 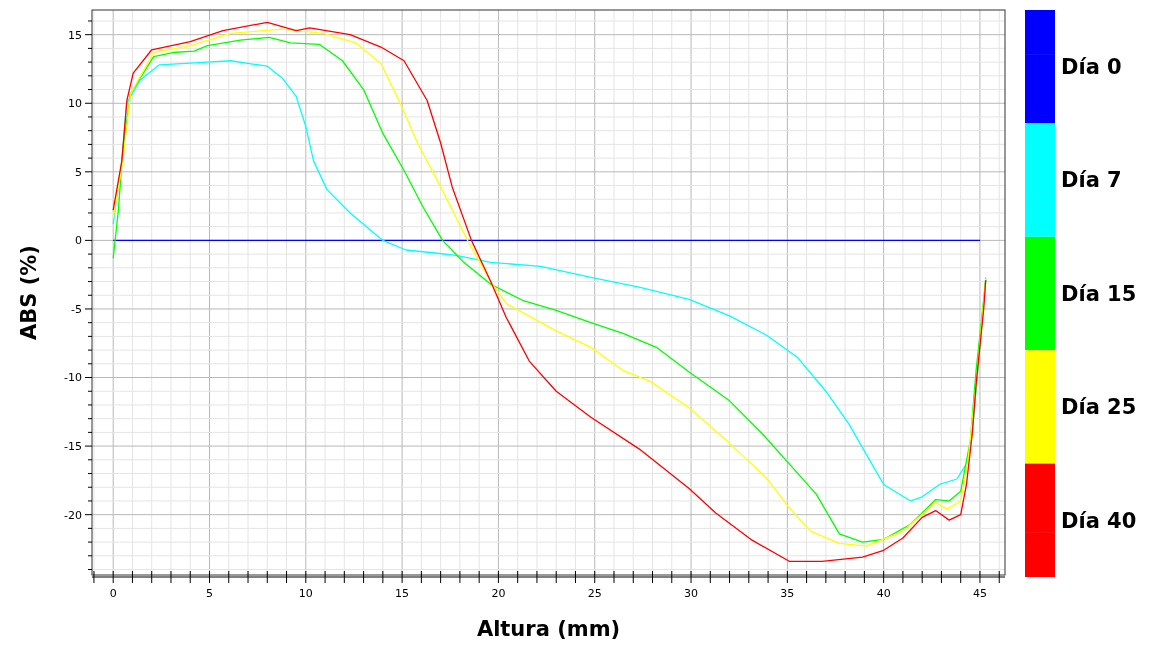 I want to click on legend-label: Día 0, so click(x=1091, y=67).